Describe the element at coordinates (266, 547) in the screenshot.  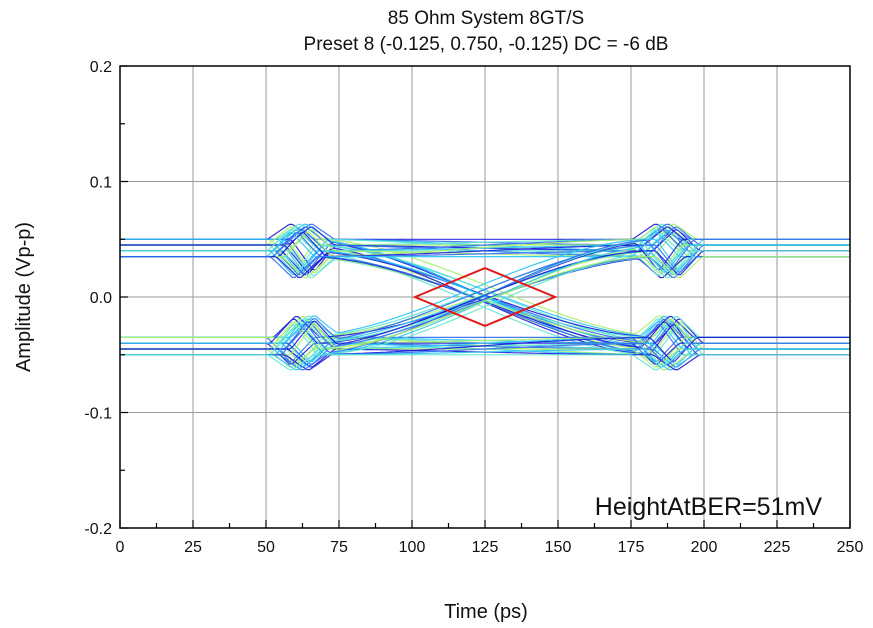
I see `x-tick-label: 50` at that location.